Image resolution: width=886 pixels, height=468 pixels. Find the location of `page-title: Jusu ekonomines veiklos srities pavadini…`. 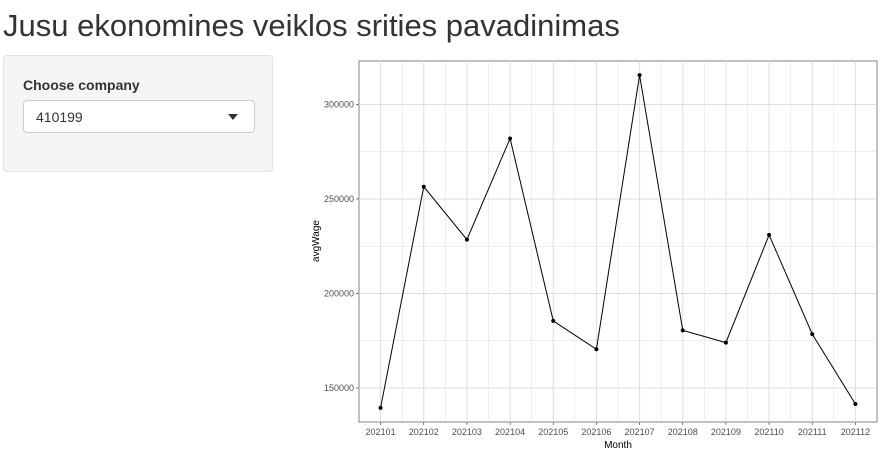

page-title: Jusu ekonomines veiklos srities pavadini… is located at coordinates (311, 25).